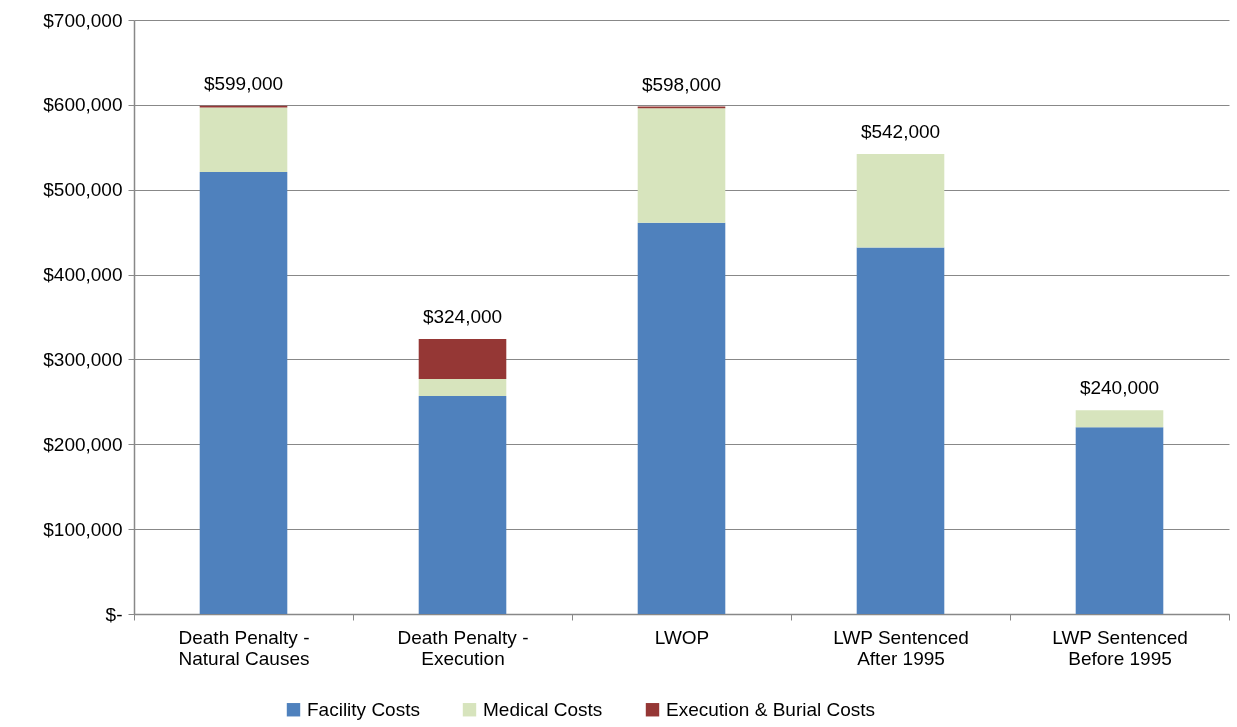  I want to click on total-label: $324,000, so click(462, 317).